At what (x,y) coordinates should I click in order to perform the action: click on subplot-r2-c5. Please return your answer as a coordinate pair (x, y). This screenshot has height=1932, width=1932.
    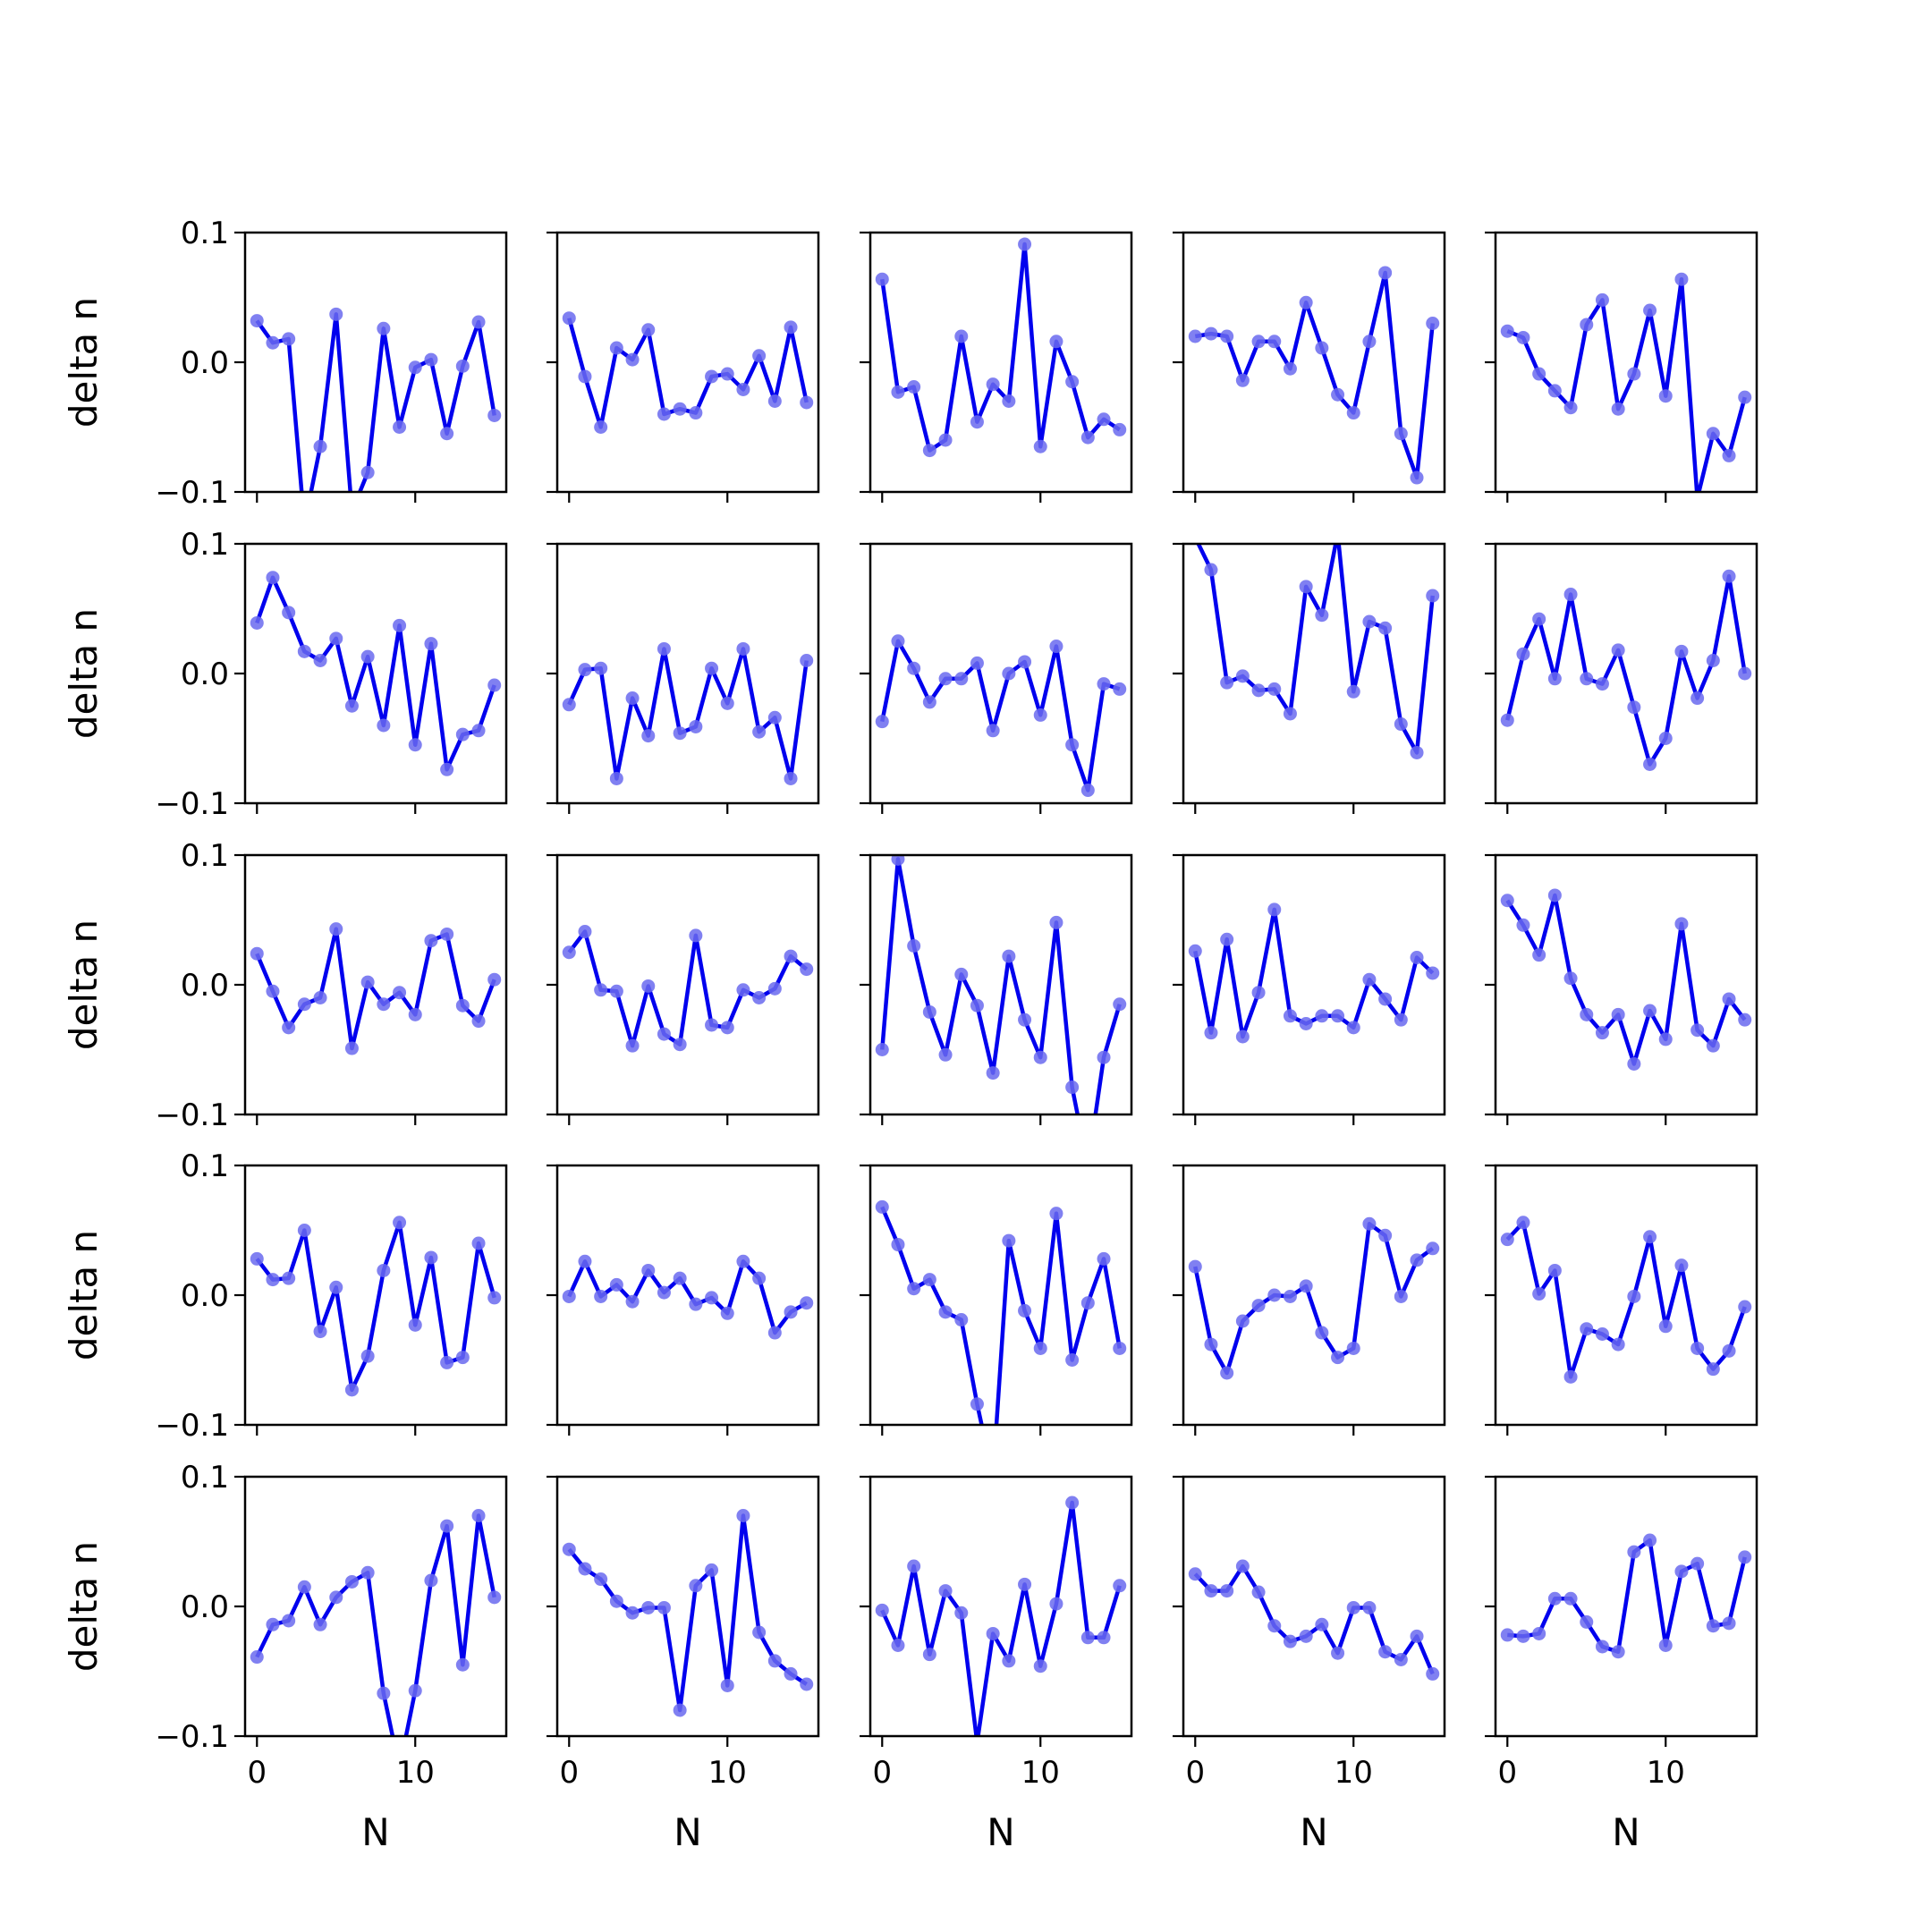
    Looking at the image, I should click on (1621, 678).